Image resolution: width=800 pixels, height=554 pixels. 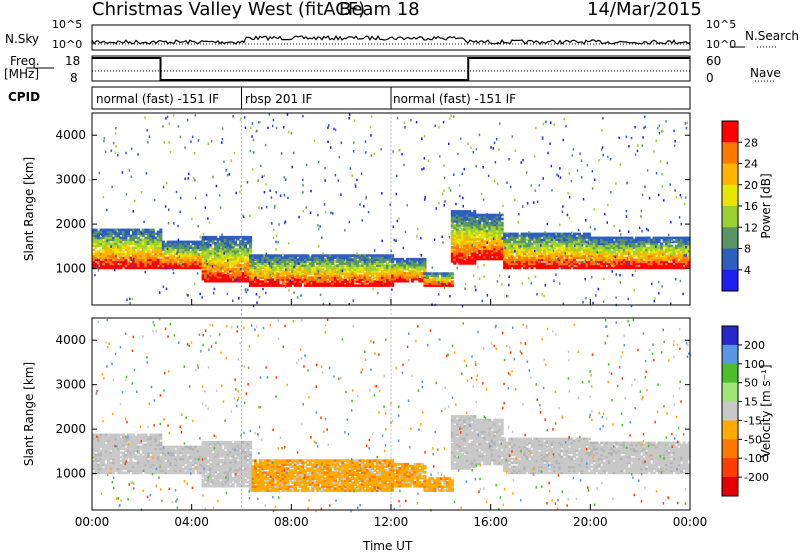 What do you see at coordinates (710, 78) in the screenshot?
I see `nave-tick-min: 0` at bounding box center [710, 78].